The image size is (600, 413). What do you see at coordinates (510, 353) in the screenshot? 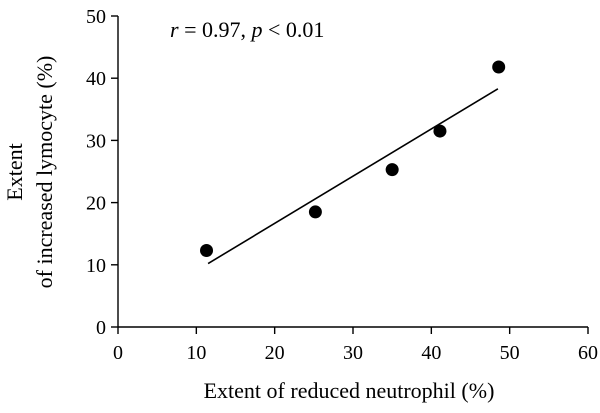
I see `x-tick-label: 50` at bounding box center [510, 353].